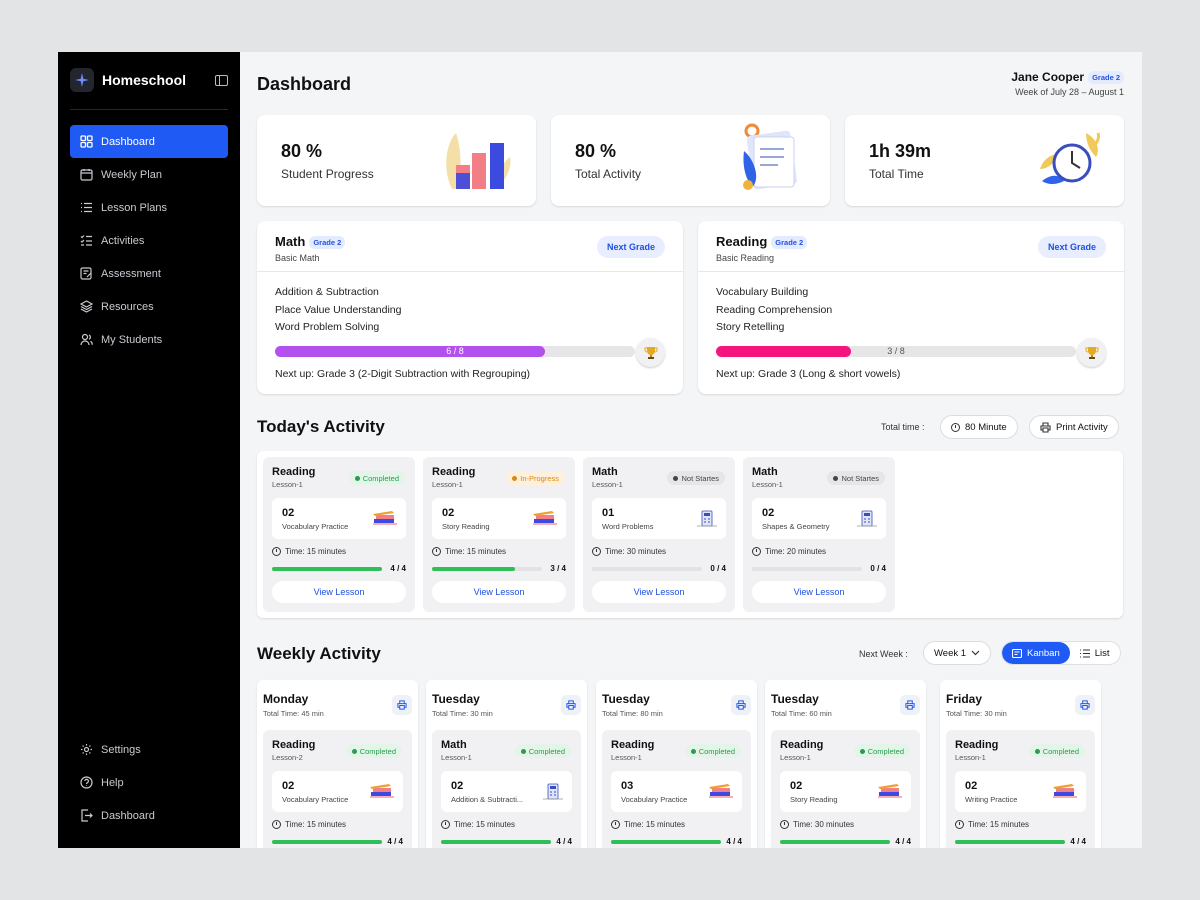 This screenshot has height=900, width=1200. I want to click on divider, so click(149, 109).